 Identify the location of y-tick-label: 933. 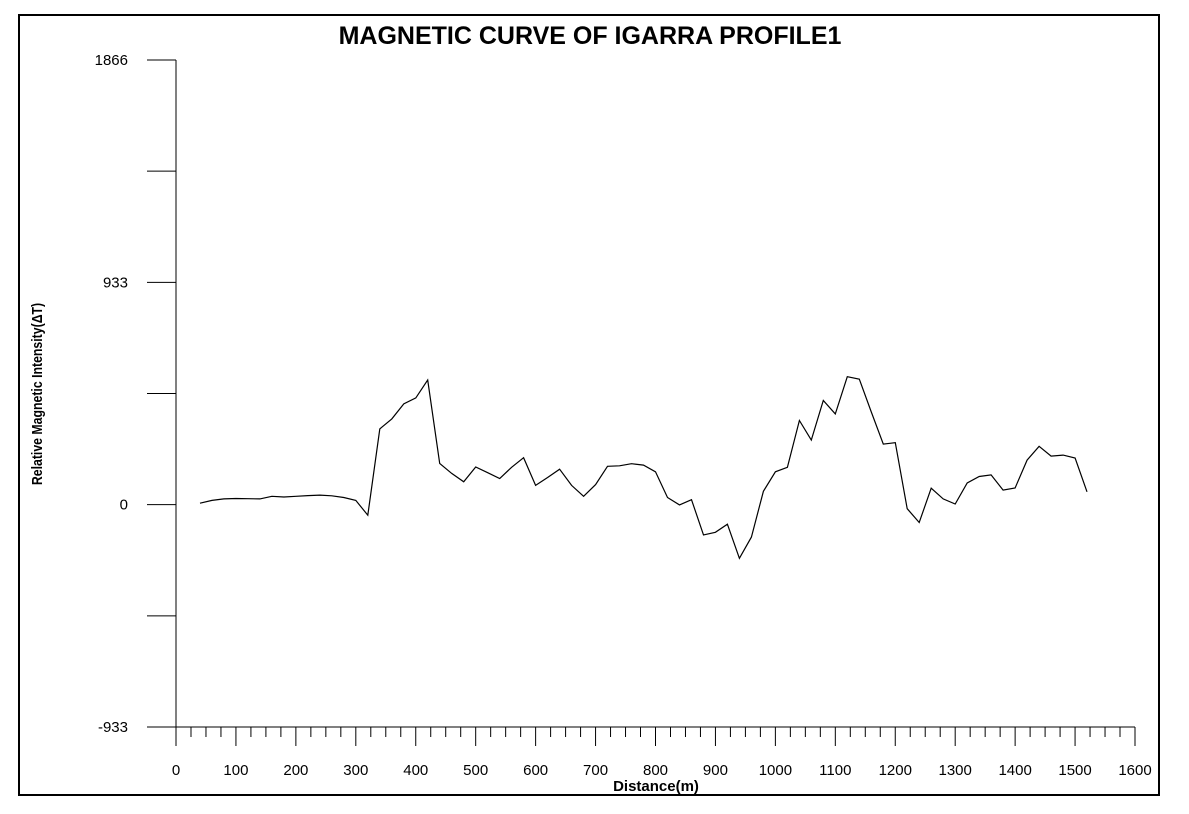
(115, 282).